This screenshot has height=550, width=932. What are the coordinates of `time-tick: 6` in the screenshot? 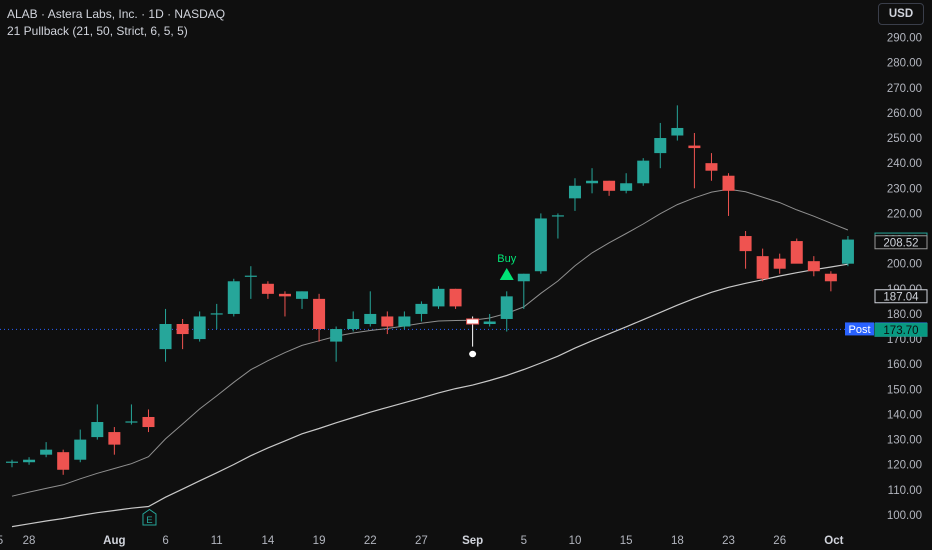 It's located at (165, 541).